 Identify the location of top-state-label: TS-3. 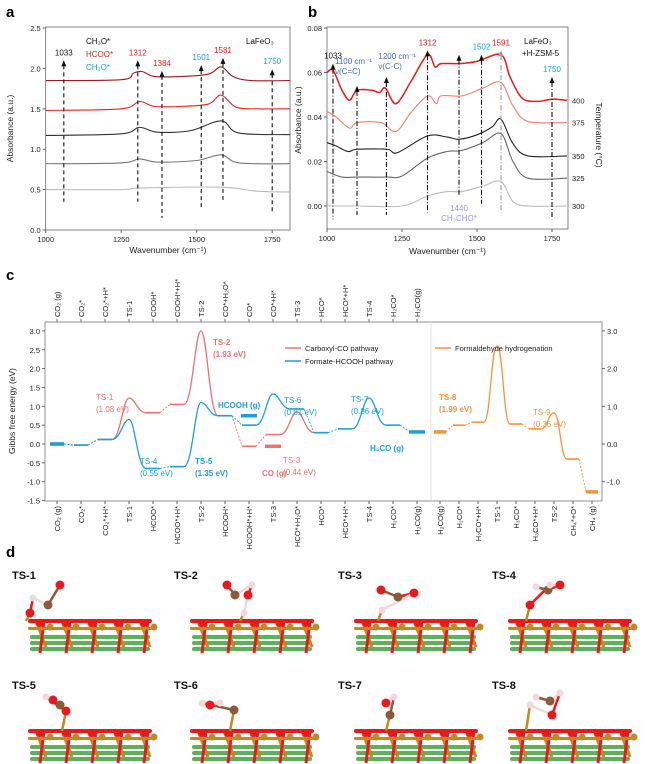
(297, 309).